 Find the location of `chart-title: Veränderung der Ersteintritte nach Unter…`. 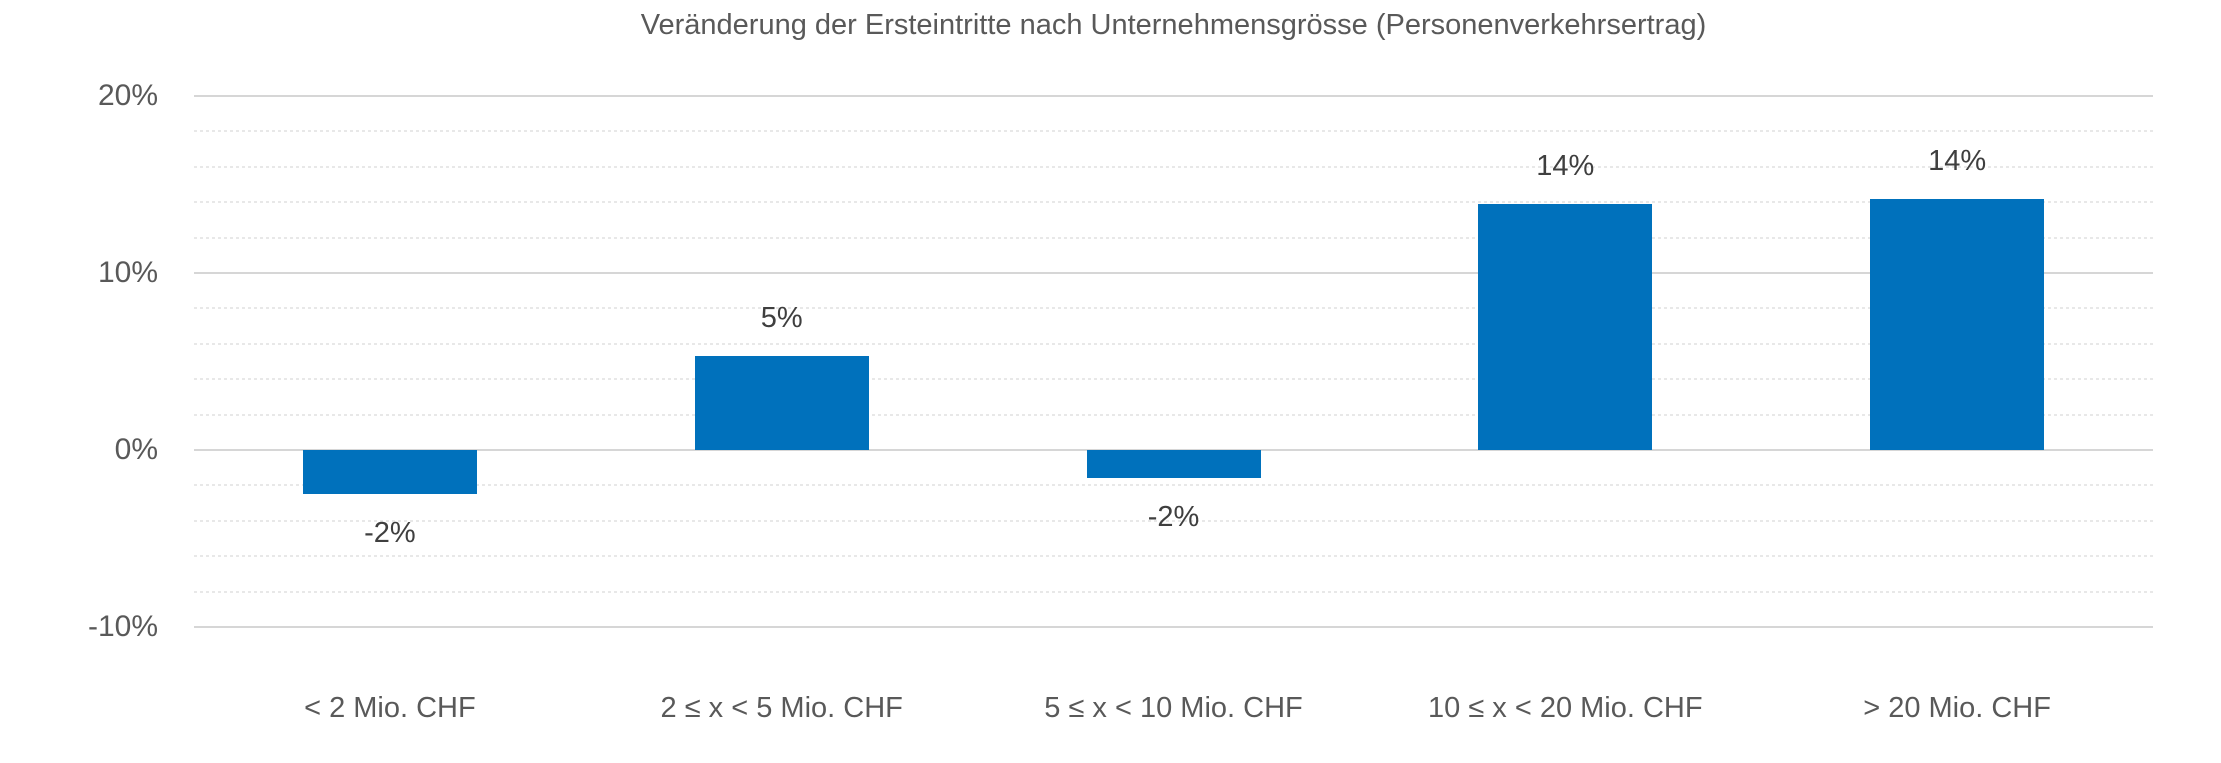

chart-title: Veränderung der Ersteintritte nach Unter… is located at coordinates (1173, 25).